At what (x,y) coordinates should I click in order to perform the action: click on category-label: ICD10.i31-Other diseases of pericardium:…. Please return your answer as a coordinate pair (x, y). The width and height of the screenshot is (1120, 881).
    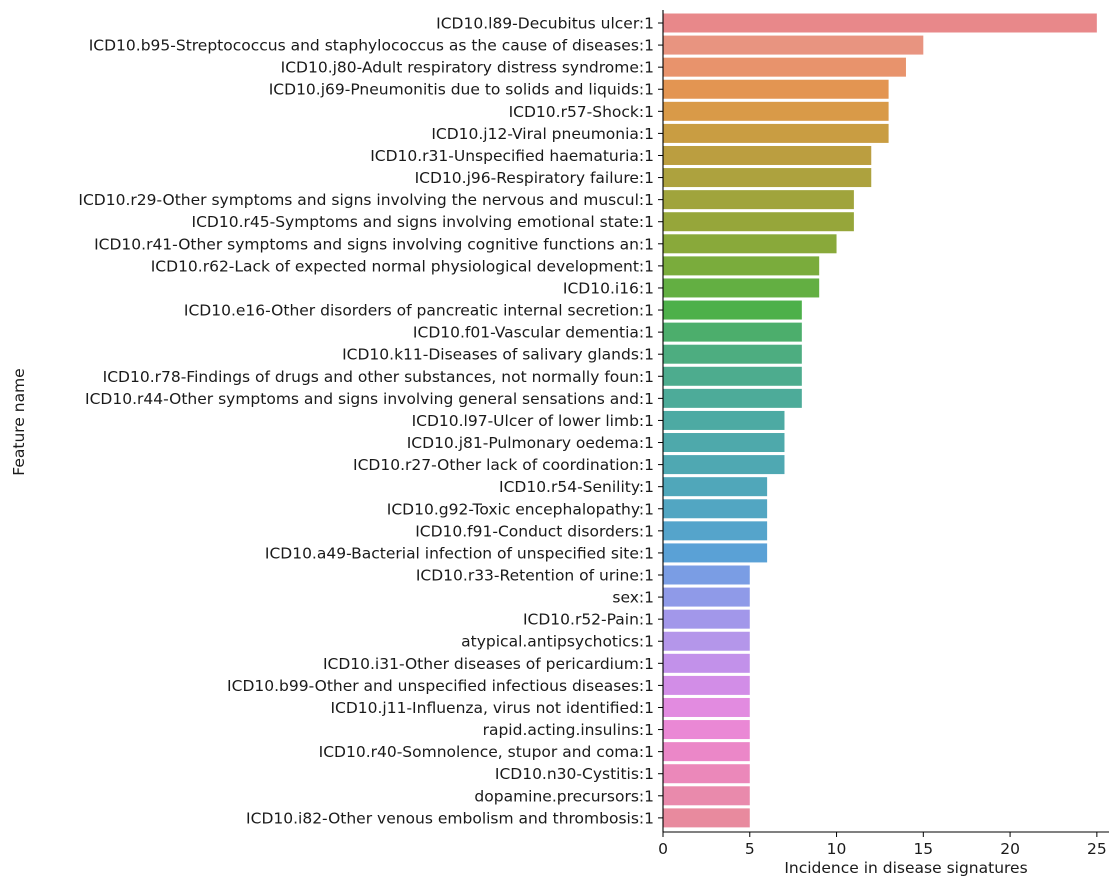
    Looking at the image, I should click on (488, 664).